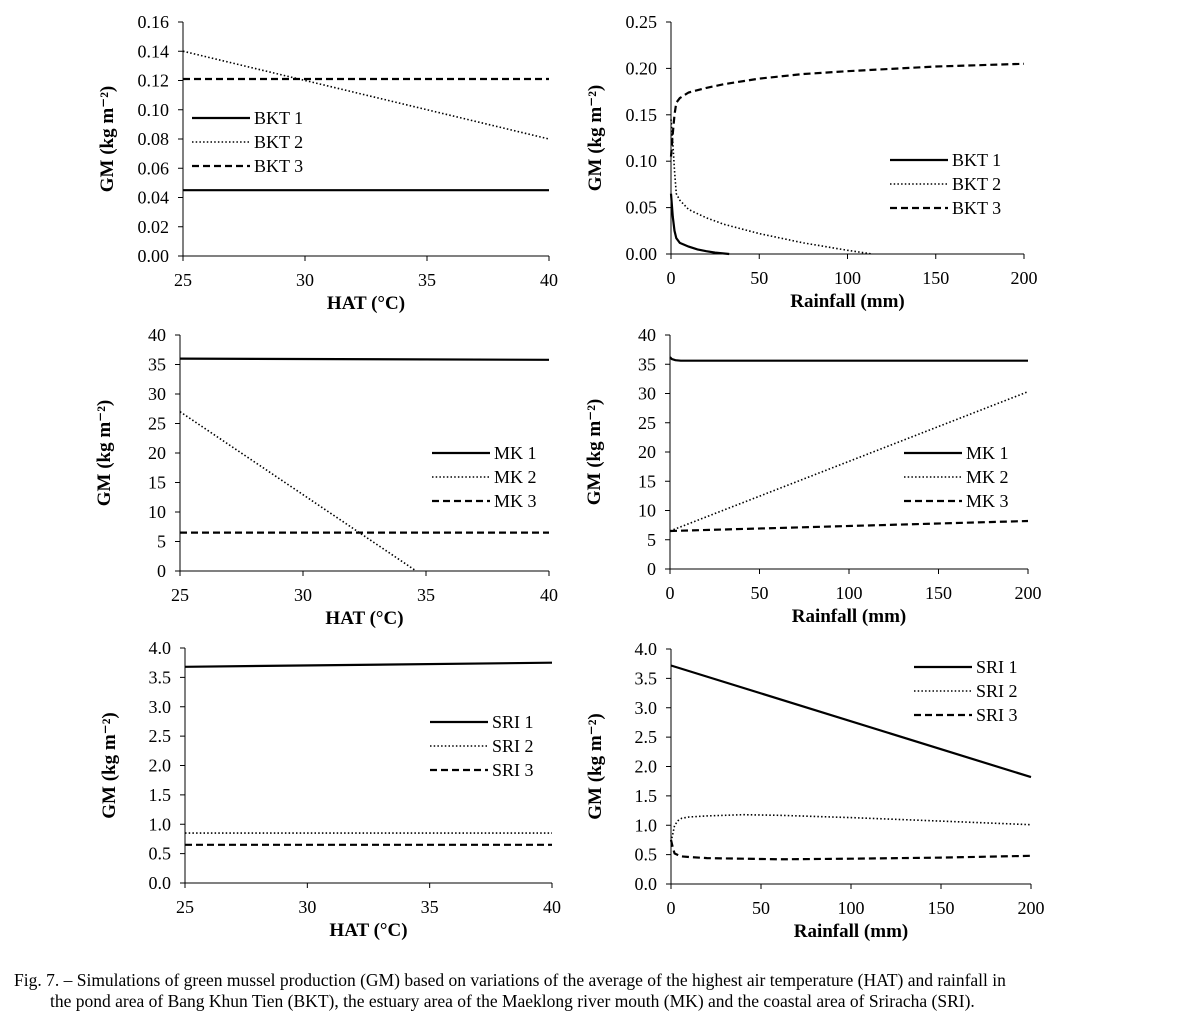 Image resolution: width=1181 pixels, height=1025 pixels. Describe the element at coordinates (647, 335) in the screenshot. I see `y-tick-label: 40` at that location.